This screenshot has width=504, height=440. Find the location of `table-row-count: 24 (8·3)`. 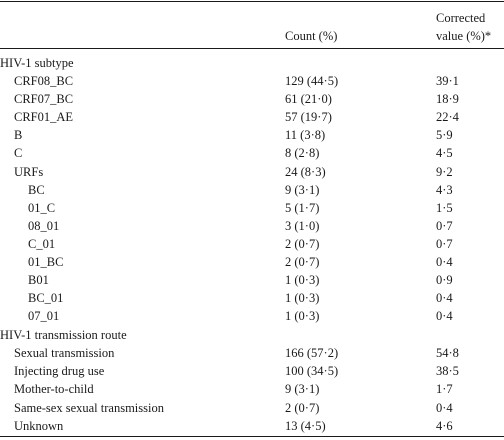

table-row-count: 24 (8·3) is located at coordinates (305, 171).